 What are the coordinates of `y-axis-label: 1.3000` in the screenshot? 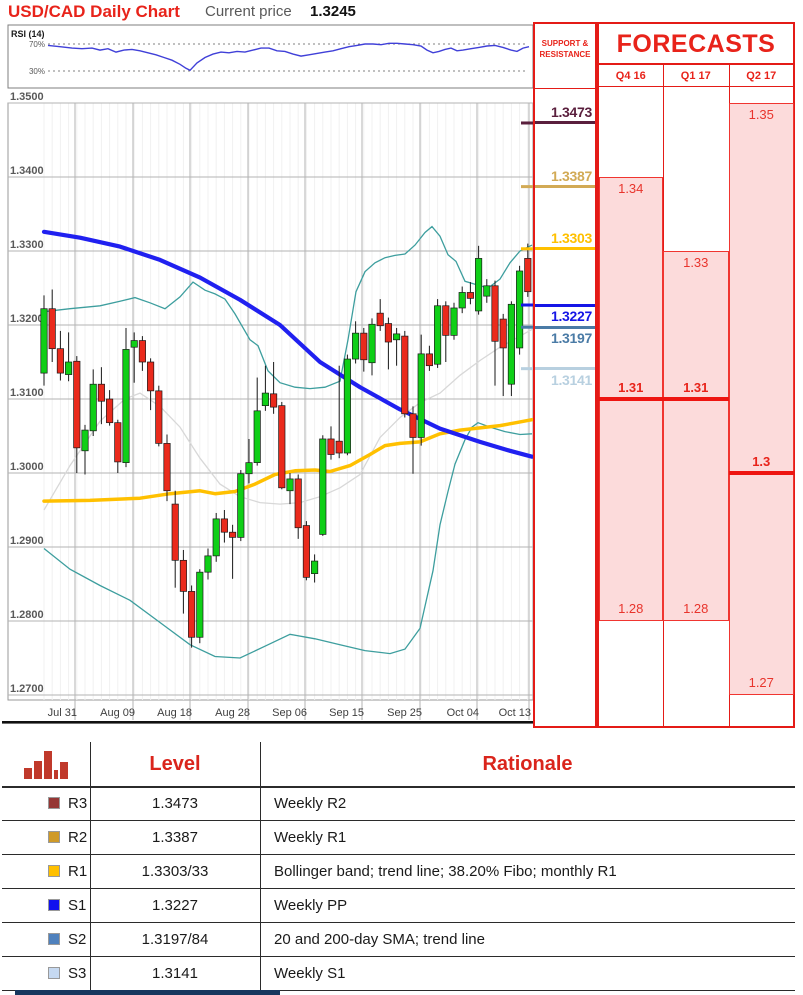 It's located at (27, 467).